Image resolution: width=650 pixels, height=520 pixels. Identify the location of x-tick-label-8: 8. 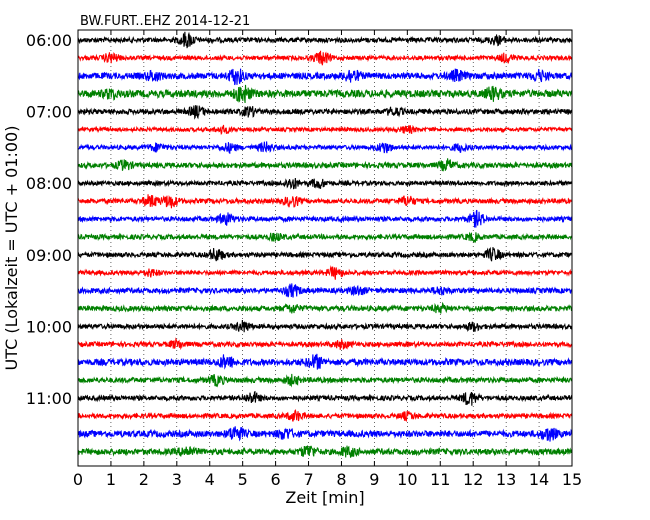
(341, 479).